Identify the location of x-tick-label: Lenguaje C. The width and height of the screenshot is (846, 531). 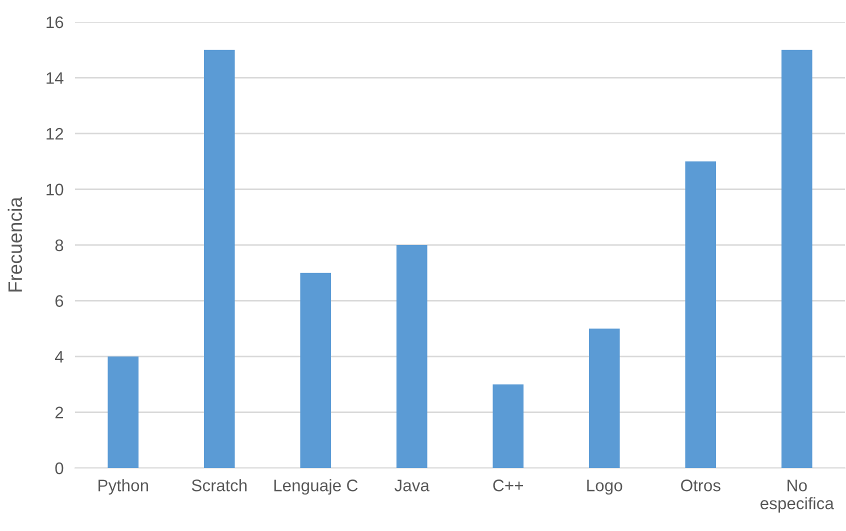
(316, 487).